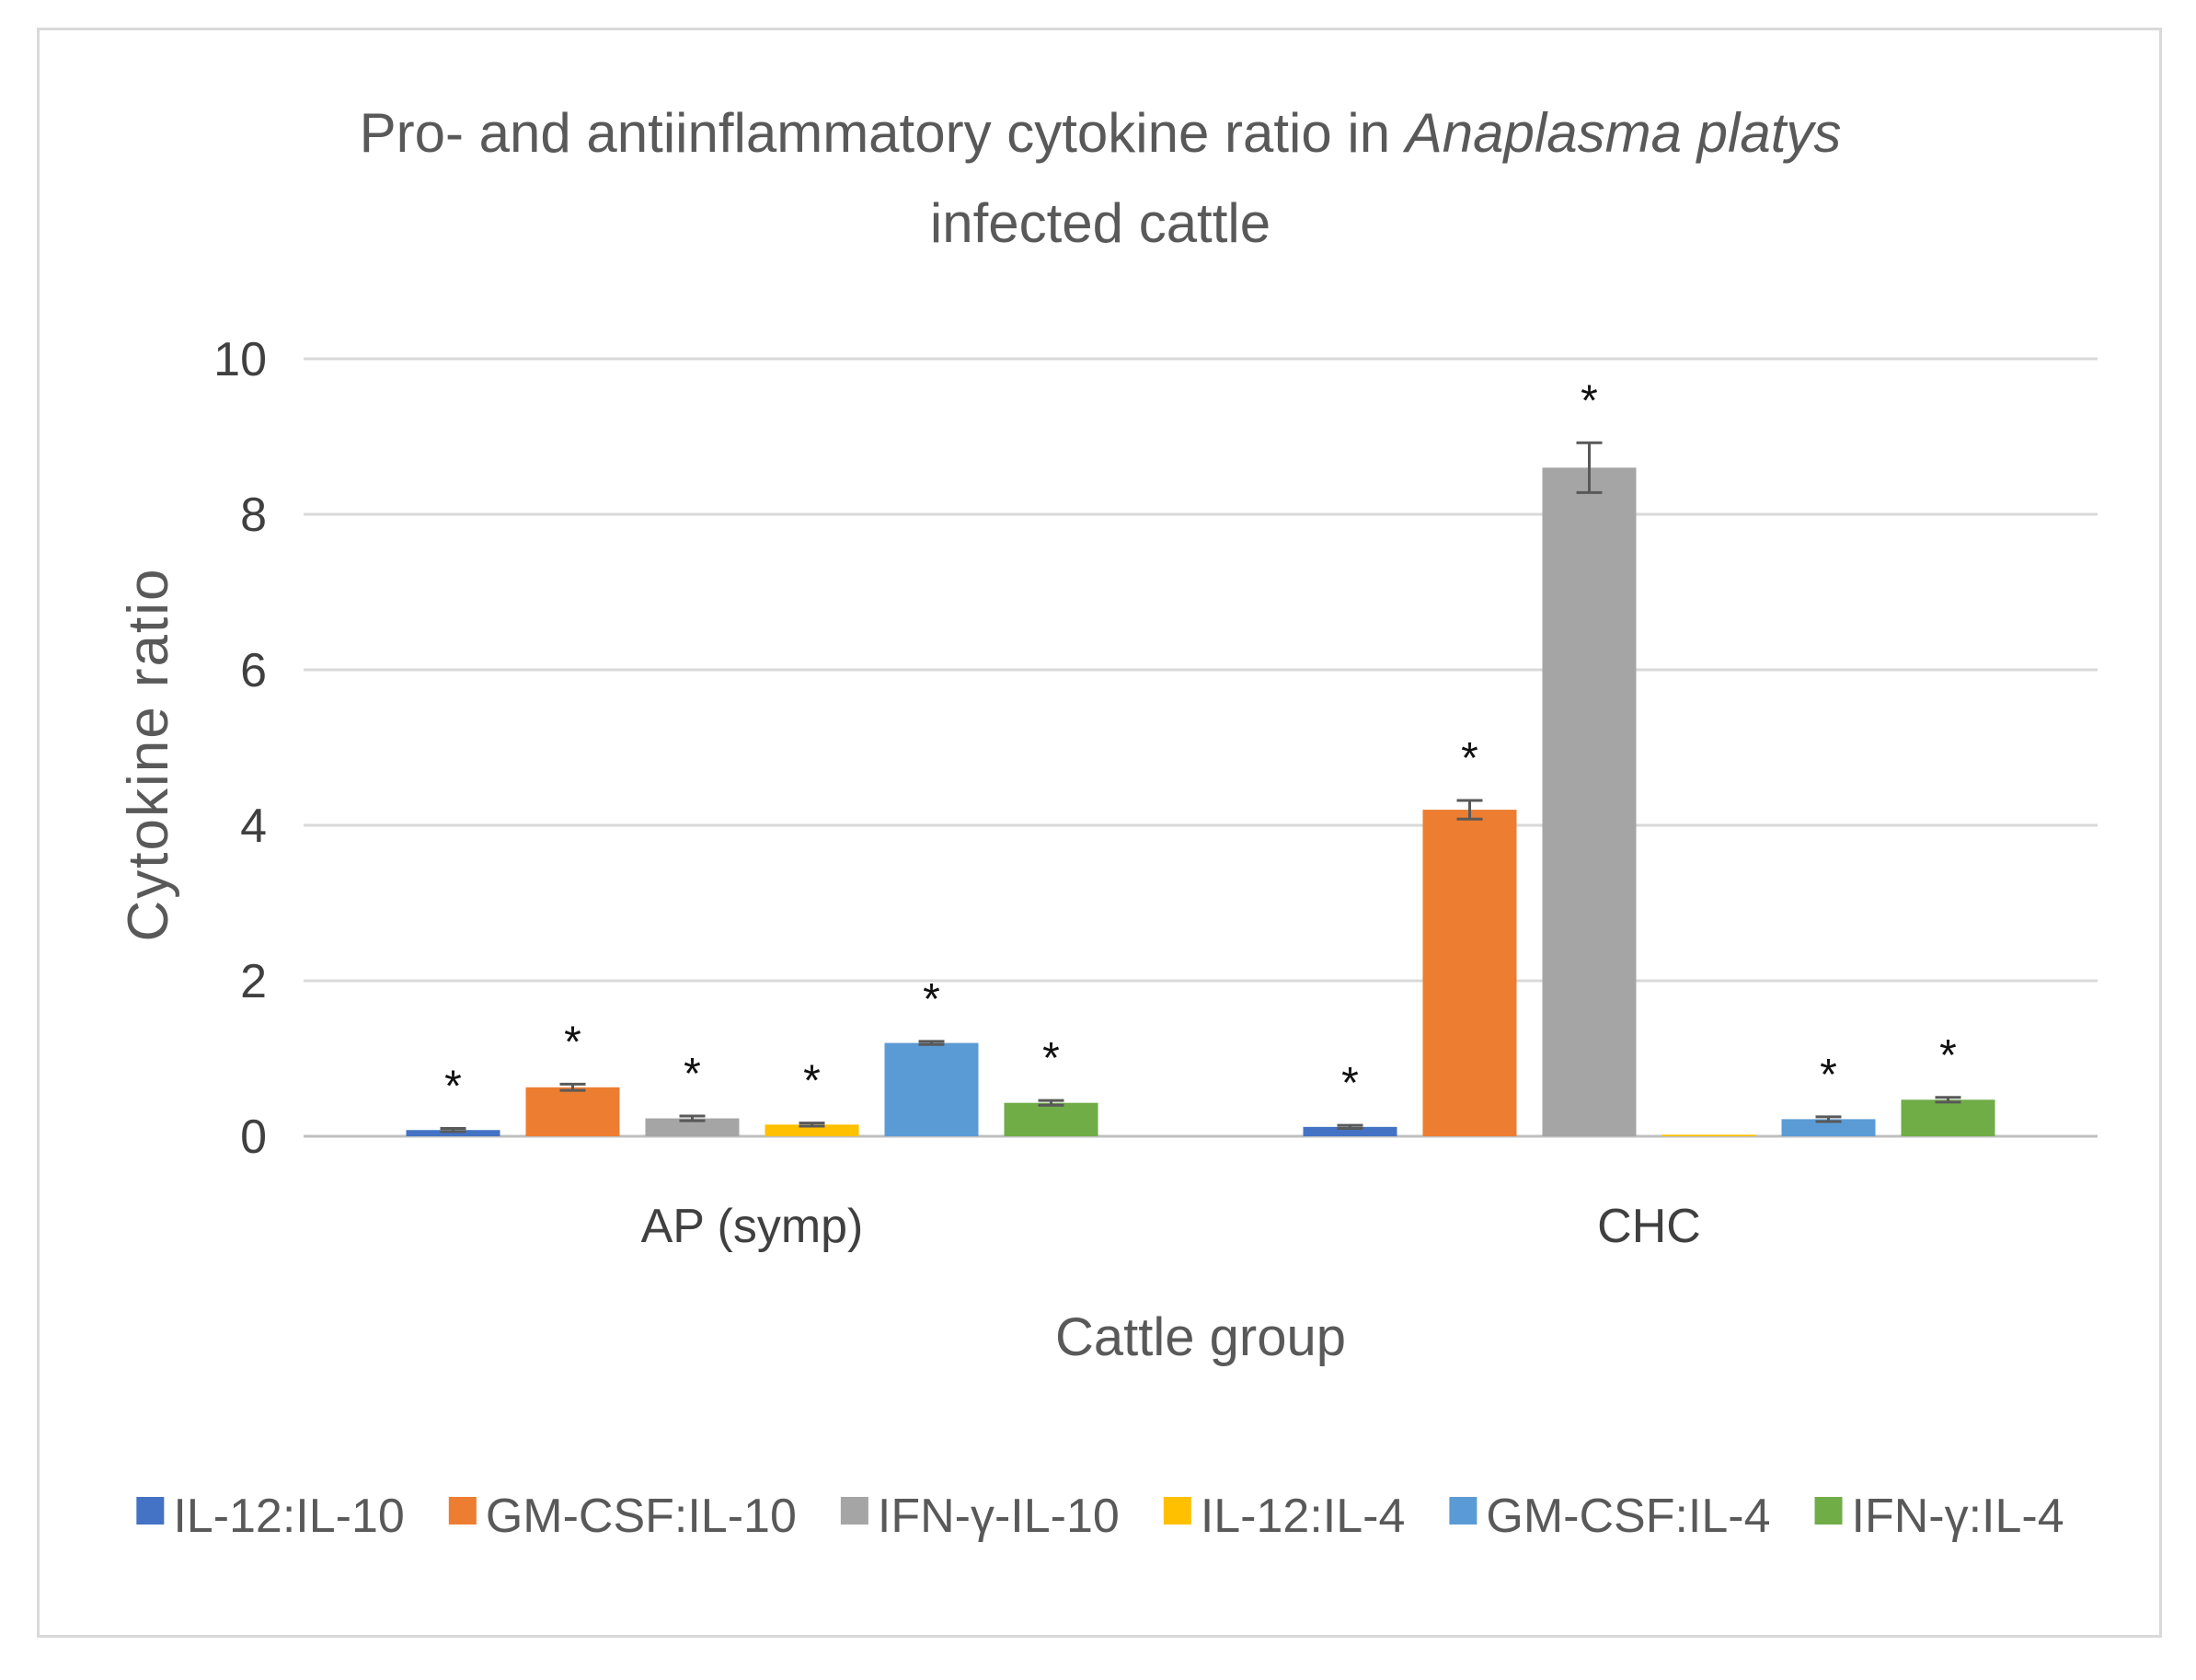 The width and height of the screenshot is (2196, 1680). I want to click on legend-item: IFN-γ:IL-4, so click(1939, 1516).